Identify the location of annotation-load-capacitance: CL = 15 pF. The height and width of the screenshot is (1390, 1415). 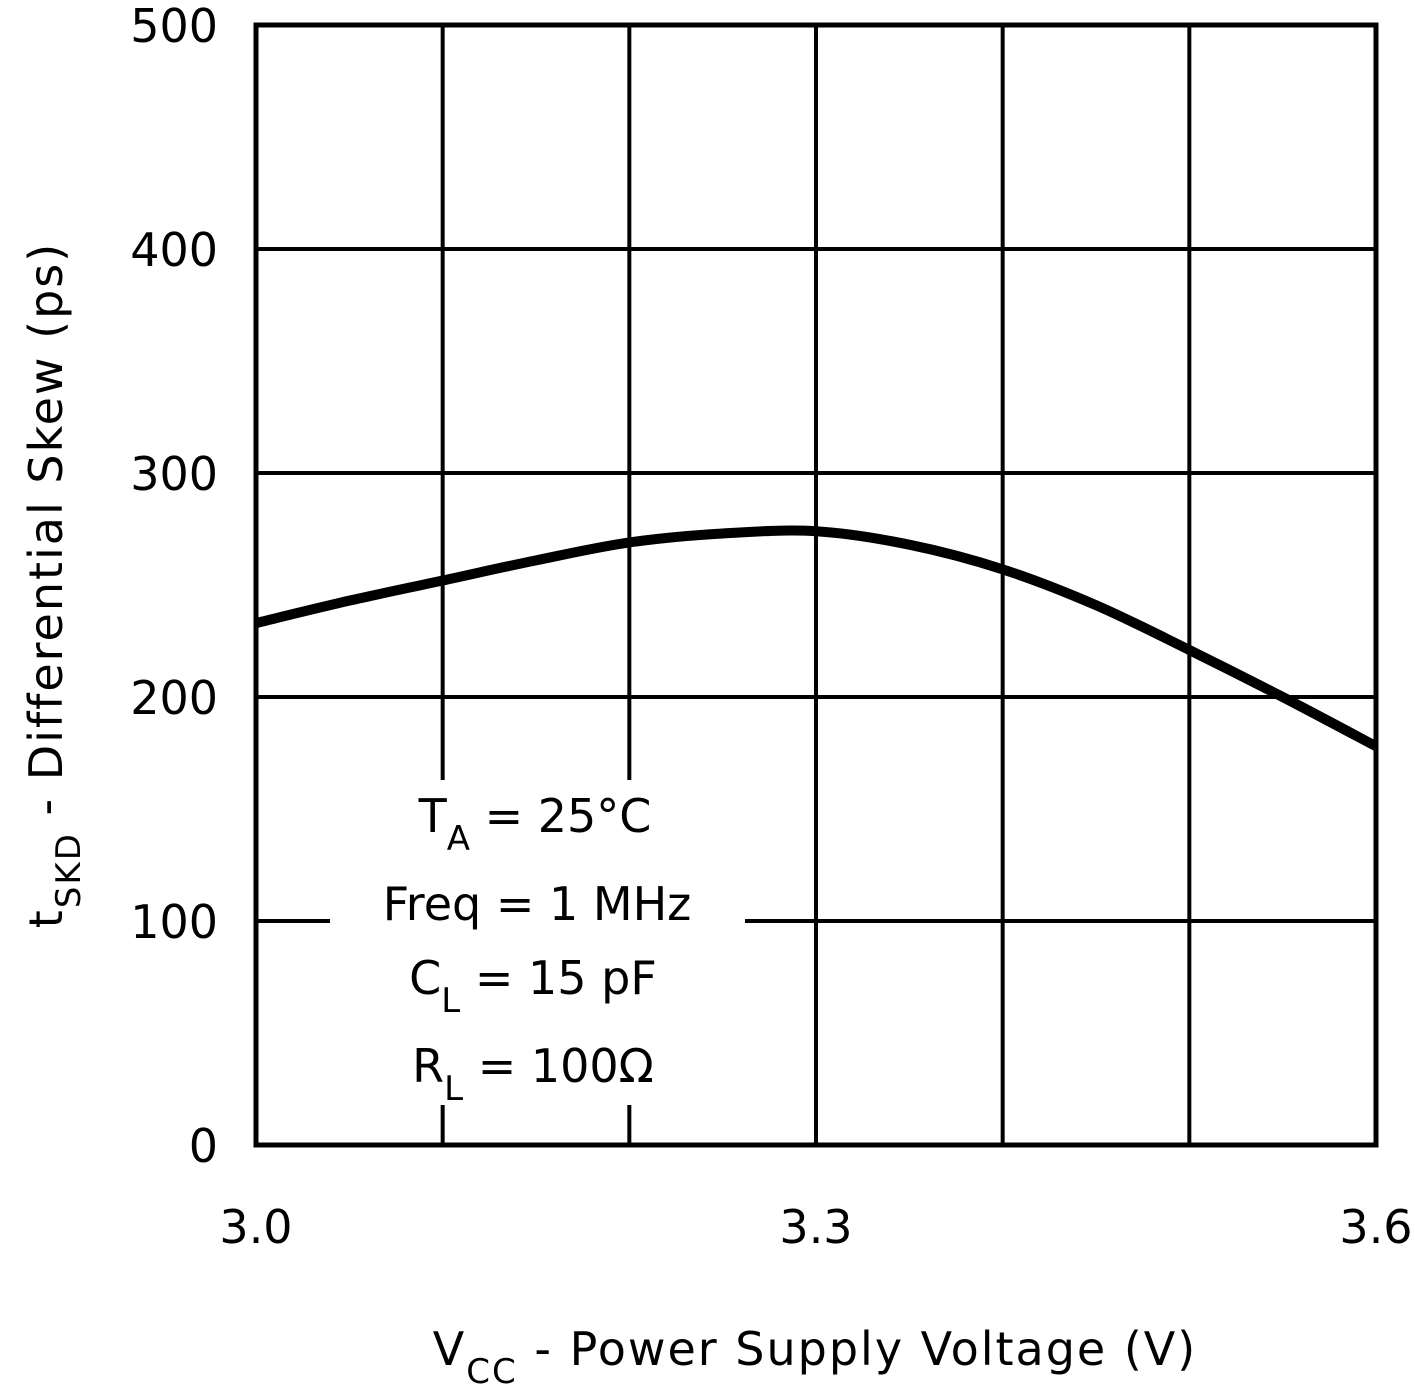
(533, 986).